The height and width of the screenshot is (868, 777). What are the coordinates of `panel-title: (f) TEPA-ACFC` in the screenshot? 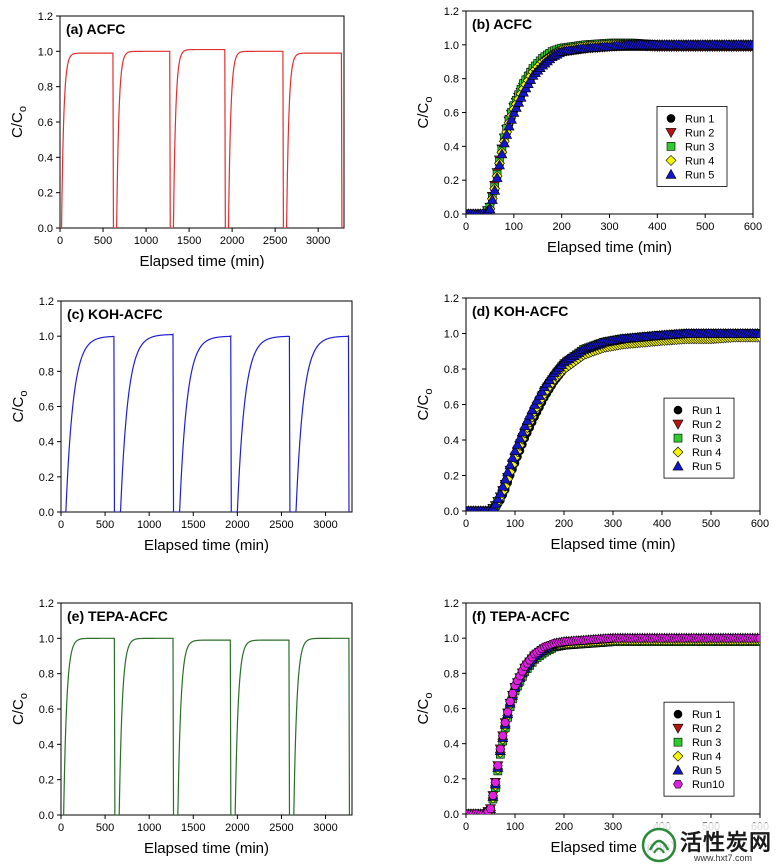 It's located at (521, 616).